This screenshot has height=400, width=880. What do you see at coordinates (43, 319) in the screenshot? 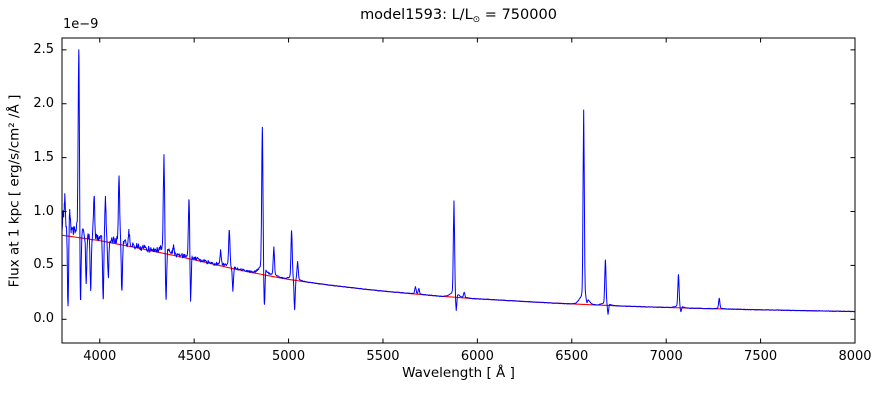
I see `y-tick-label: 0.0` at bounding box center [43, 319].